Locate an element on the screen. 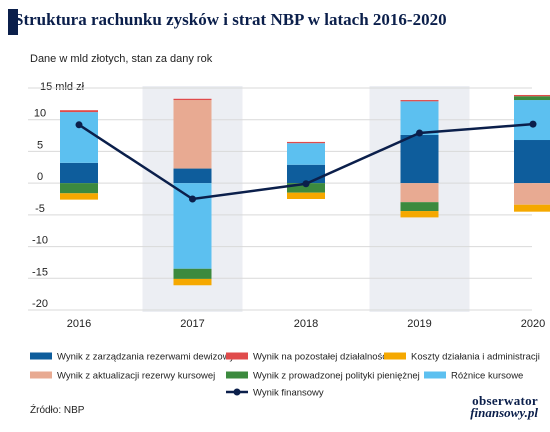 The height and width of the screenshot is (432, 550). y-tick-label: -10 is located at coordinates (40, 241).